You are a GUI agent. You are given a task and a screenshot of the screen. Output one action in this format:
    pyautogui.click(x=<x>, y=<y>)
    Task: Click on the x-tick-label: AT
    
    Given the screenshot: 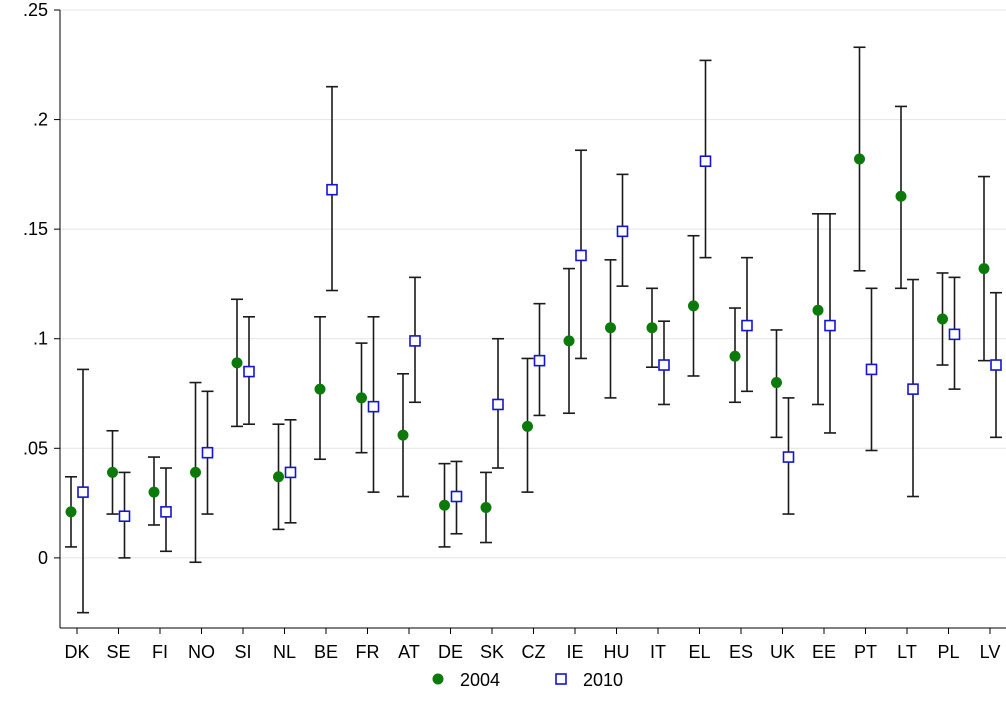 What is the action you would take?
    pyautogui.click(x=409, y=652)
    